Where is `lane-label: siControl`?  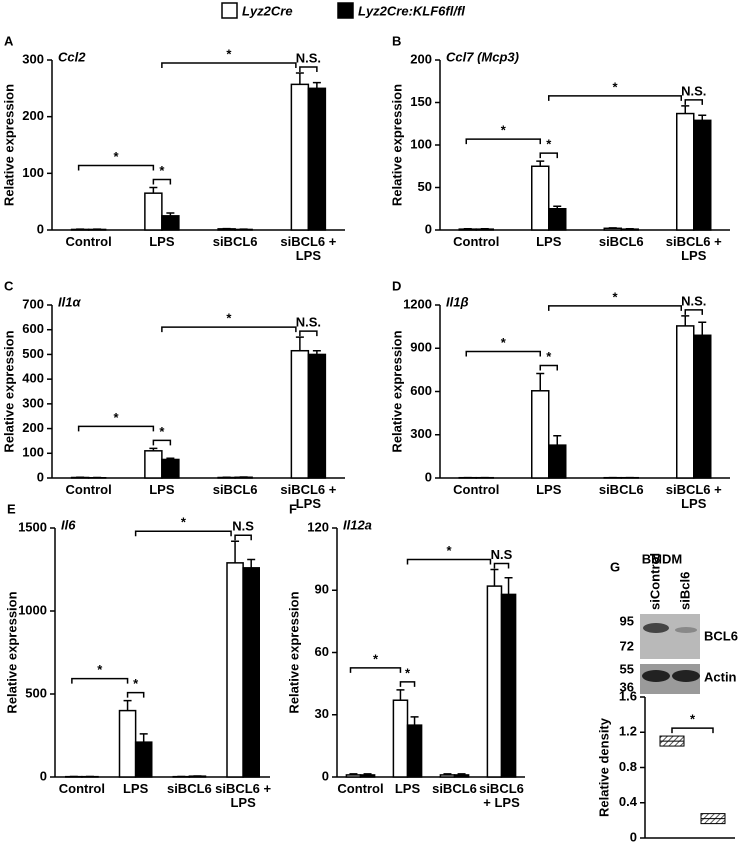 lane-label: siControl is located at coordinates (654, 581).